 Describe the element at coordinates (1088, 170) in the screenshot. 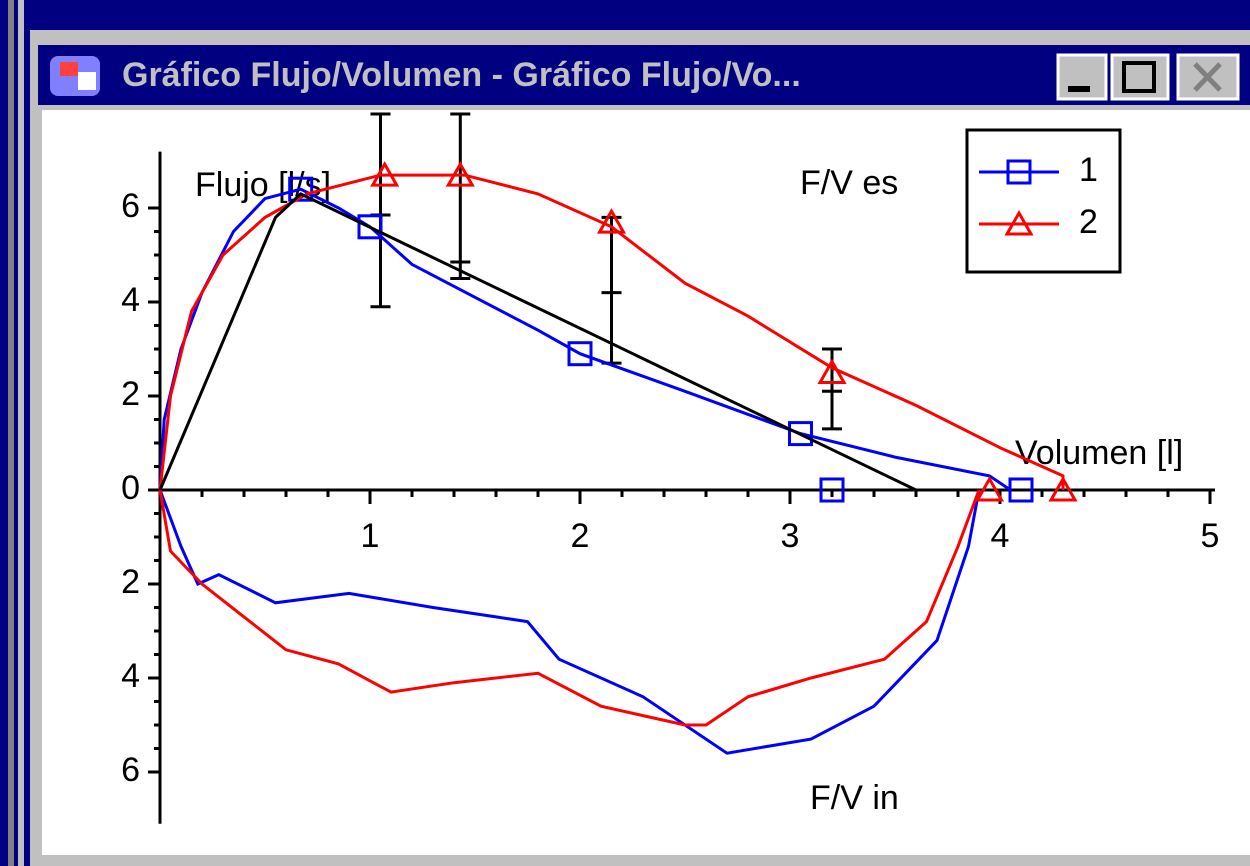

I see `legend-label: 1` at that location.